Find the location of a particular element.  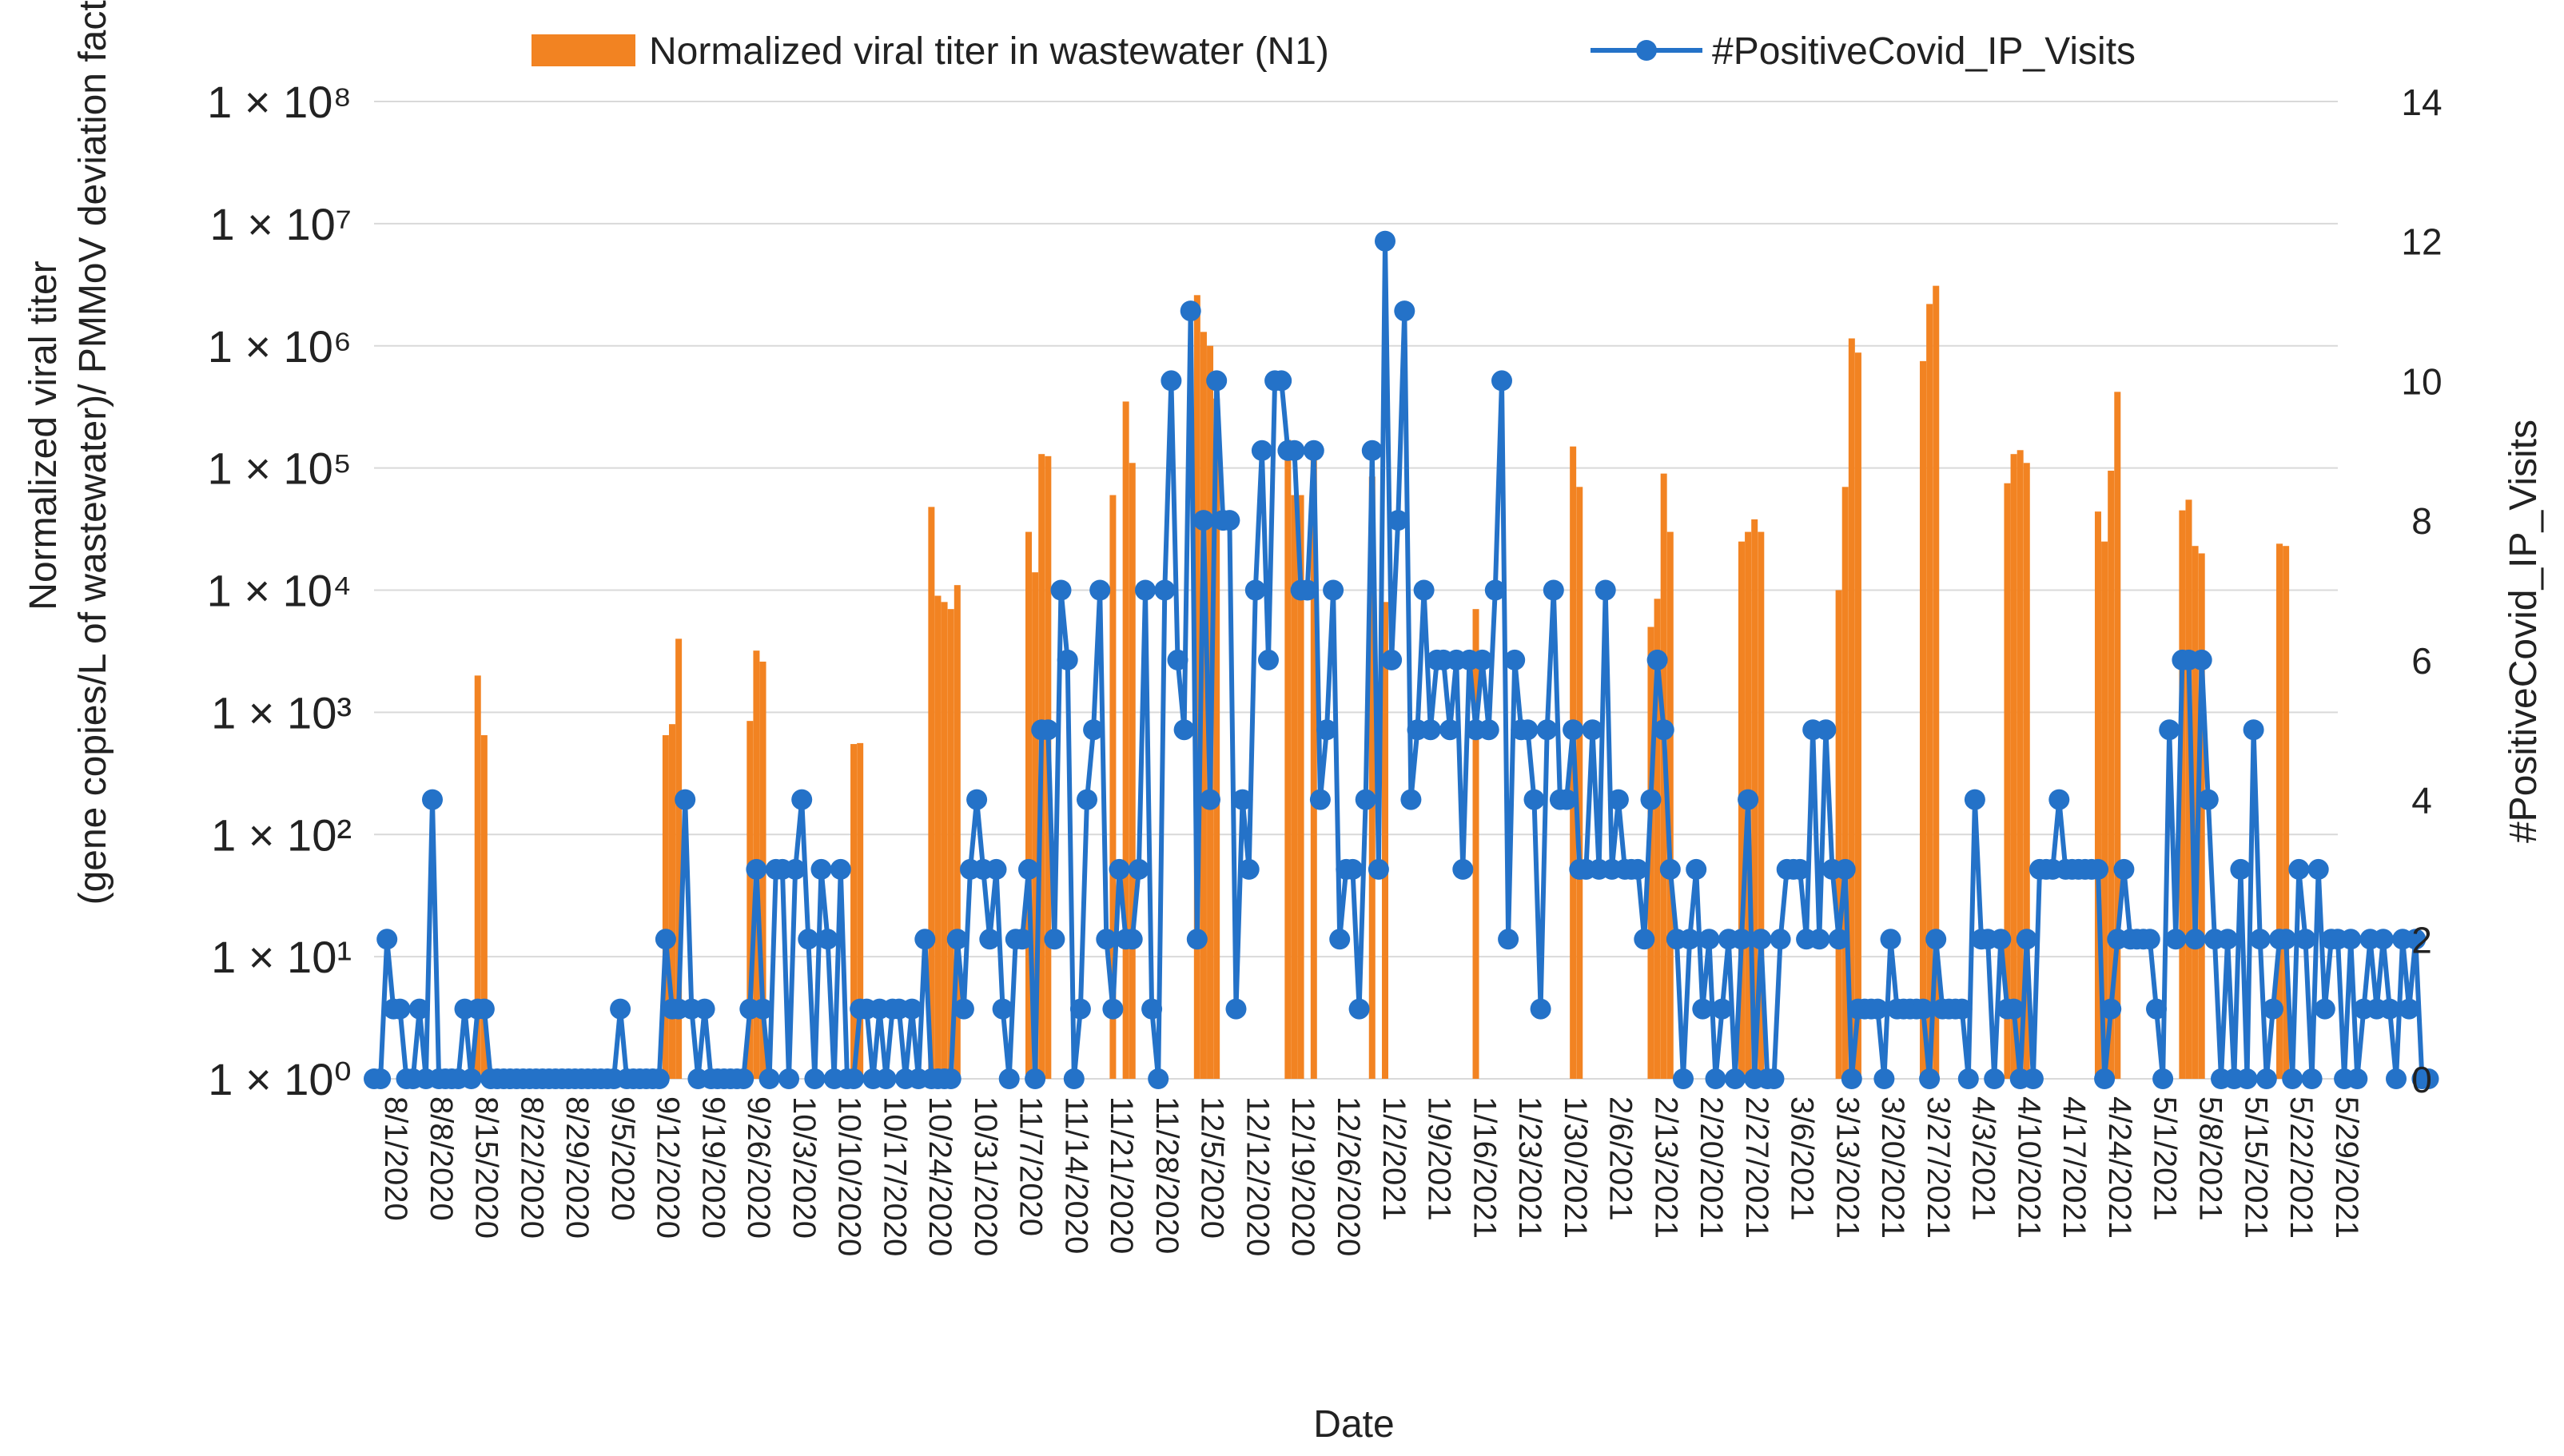

x-tick-label: 5/1/2021 is located at coordinates (2165, 1158).